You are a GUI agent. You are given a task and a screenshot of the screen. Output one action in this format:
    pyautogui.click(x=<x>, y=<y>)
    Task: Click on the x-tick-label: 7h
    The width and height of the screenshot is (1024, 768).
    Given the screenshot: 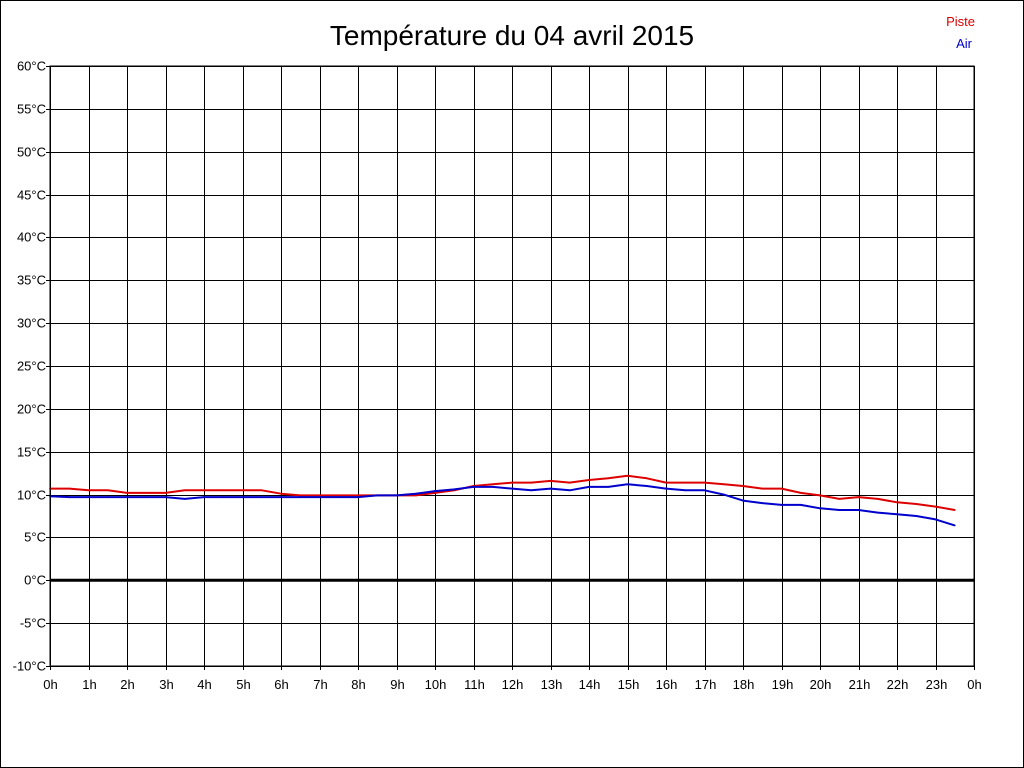 What is the action you would take?
    pyautogui.click(x=320, y=684)
    